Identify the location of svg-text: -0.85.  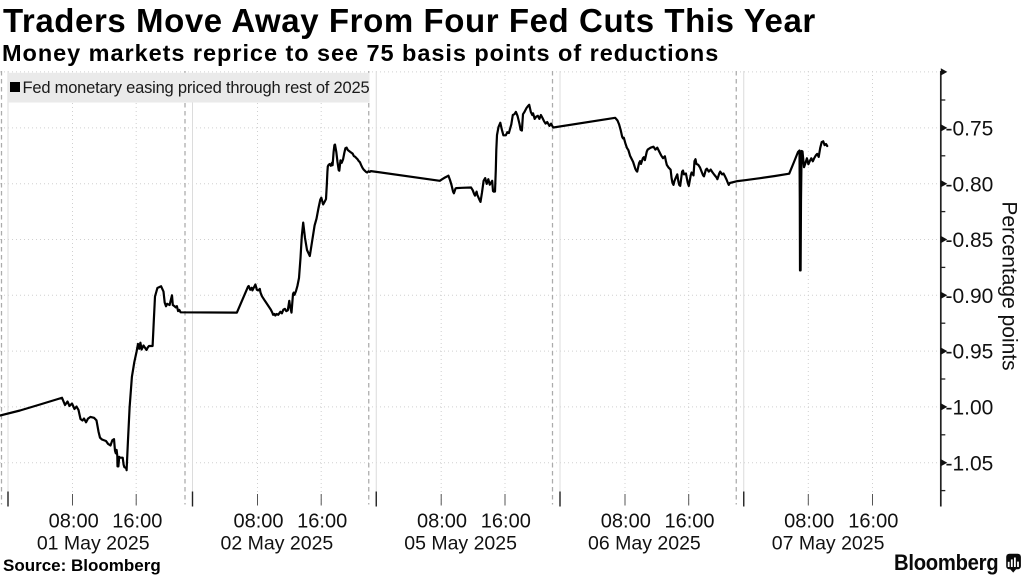
(970, 240).